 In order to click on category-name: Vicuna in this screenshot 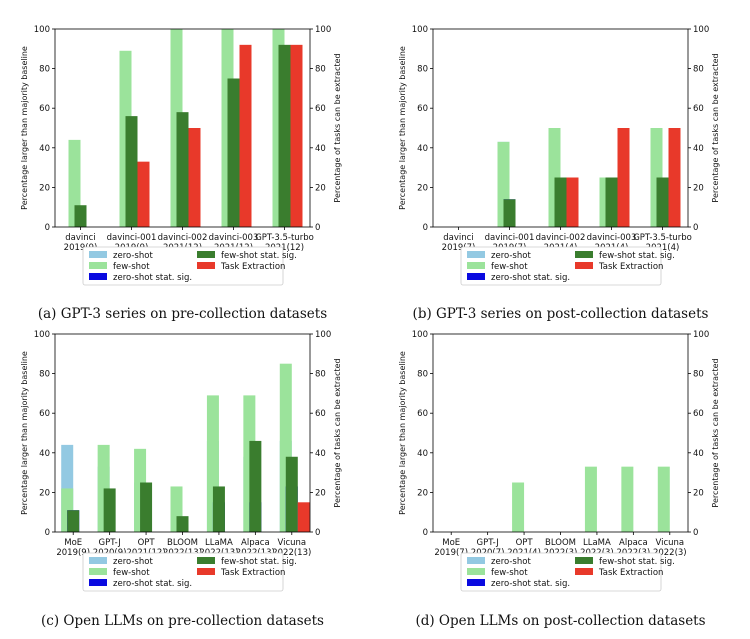, I will do `click(669, 543)`.